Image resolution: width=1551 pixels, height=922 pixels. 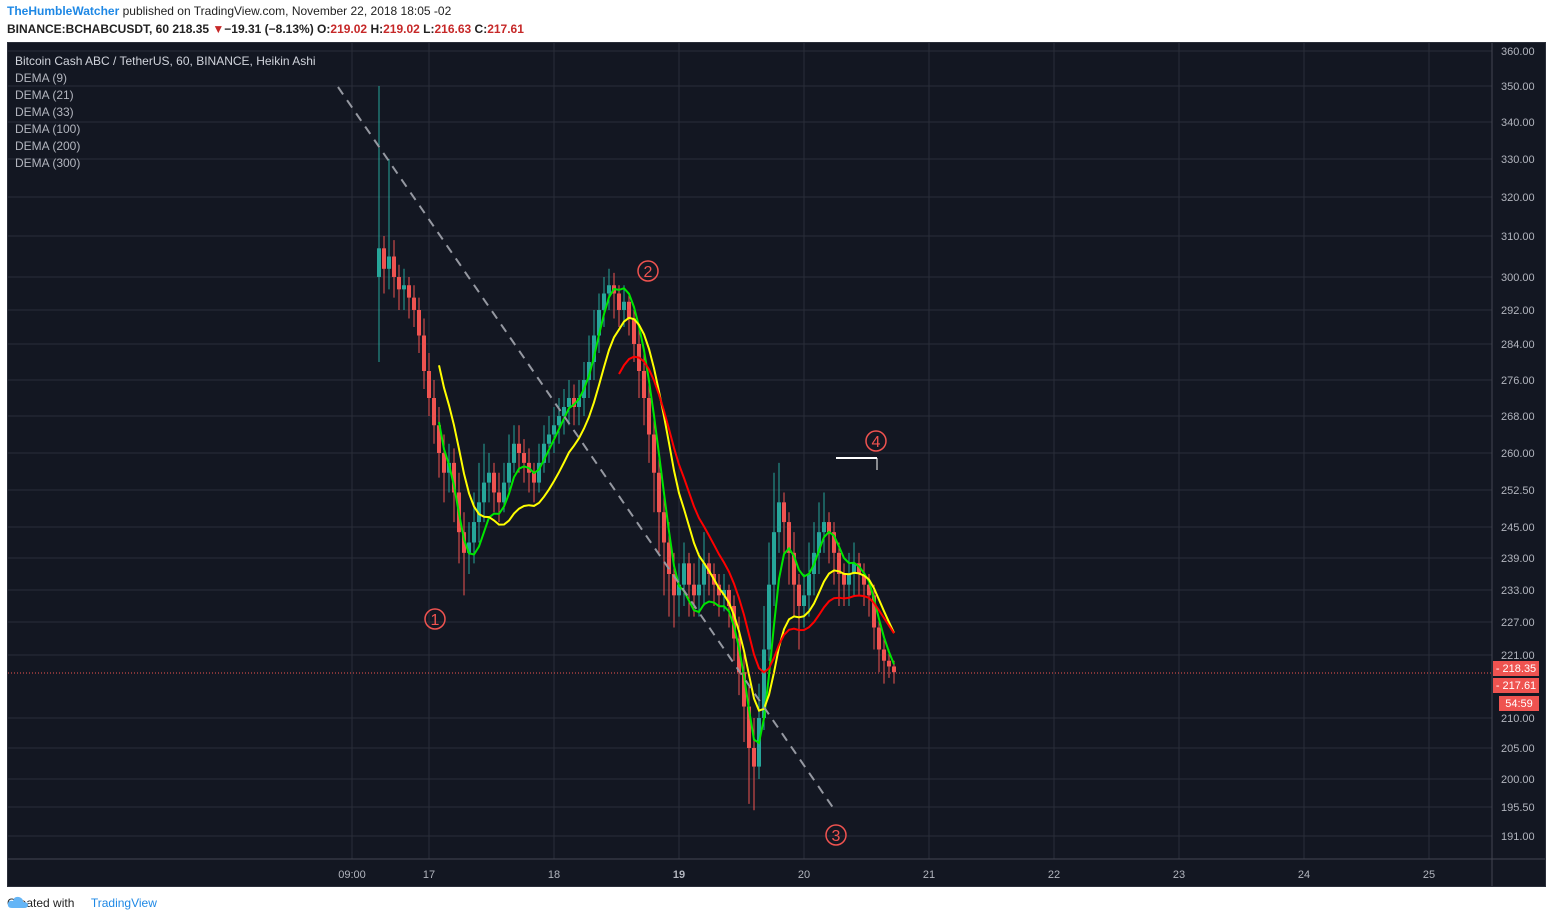 What do you see at coordinates (1518, 656) in the screenshot?
I see `y-tick-label: 221.00` at bounding box center [1518, 656].